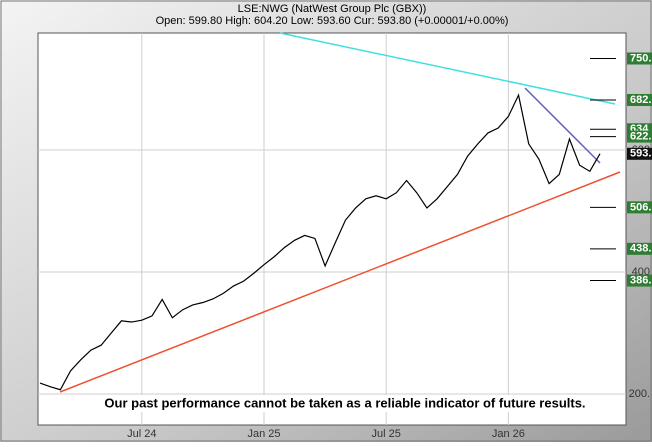 Image resolution: width=652 pixels, height=447 pixels. I want to click on x-tick-label: Jul 24, so click(141, 434).